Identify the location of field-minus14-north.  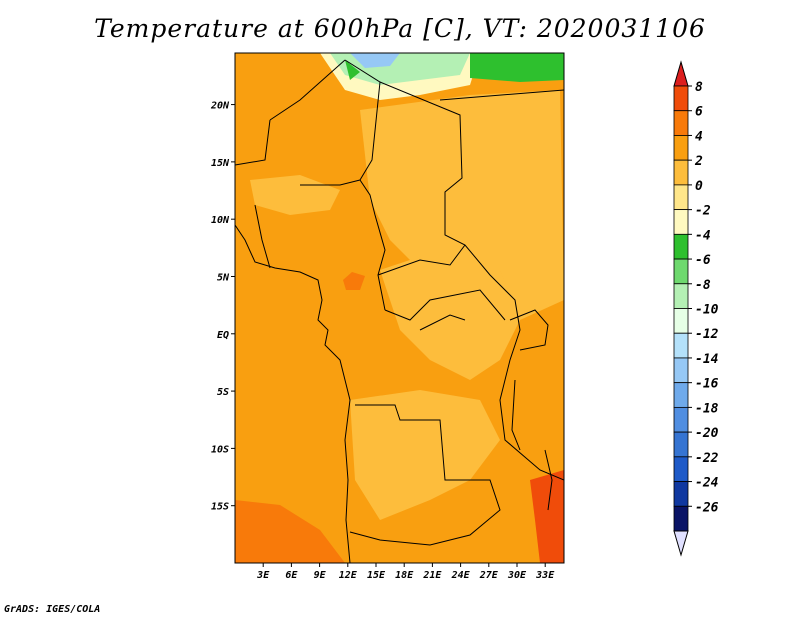
(375, 60).